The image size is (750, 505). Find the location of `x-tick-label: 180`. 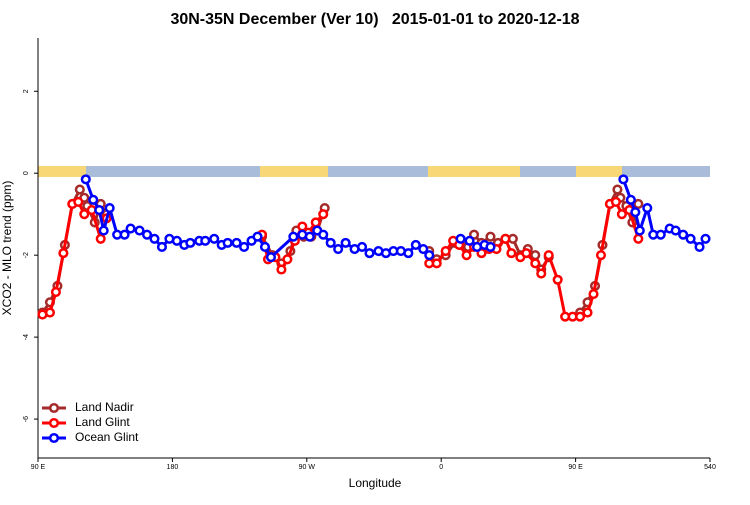

x-tick-label: 180 is located at coordinates (173, 467).